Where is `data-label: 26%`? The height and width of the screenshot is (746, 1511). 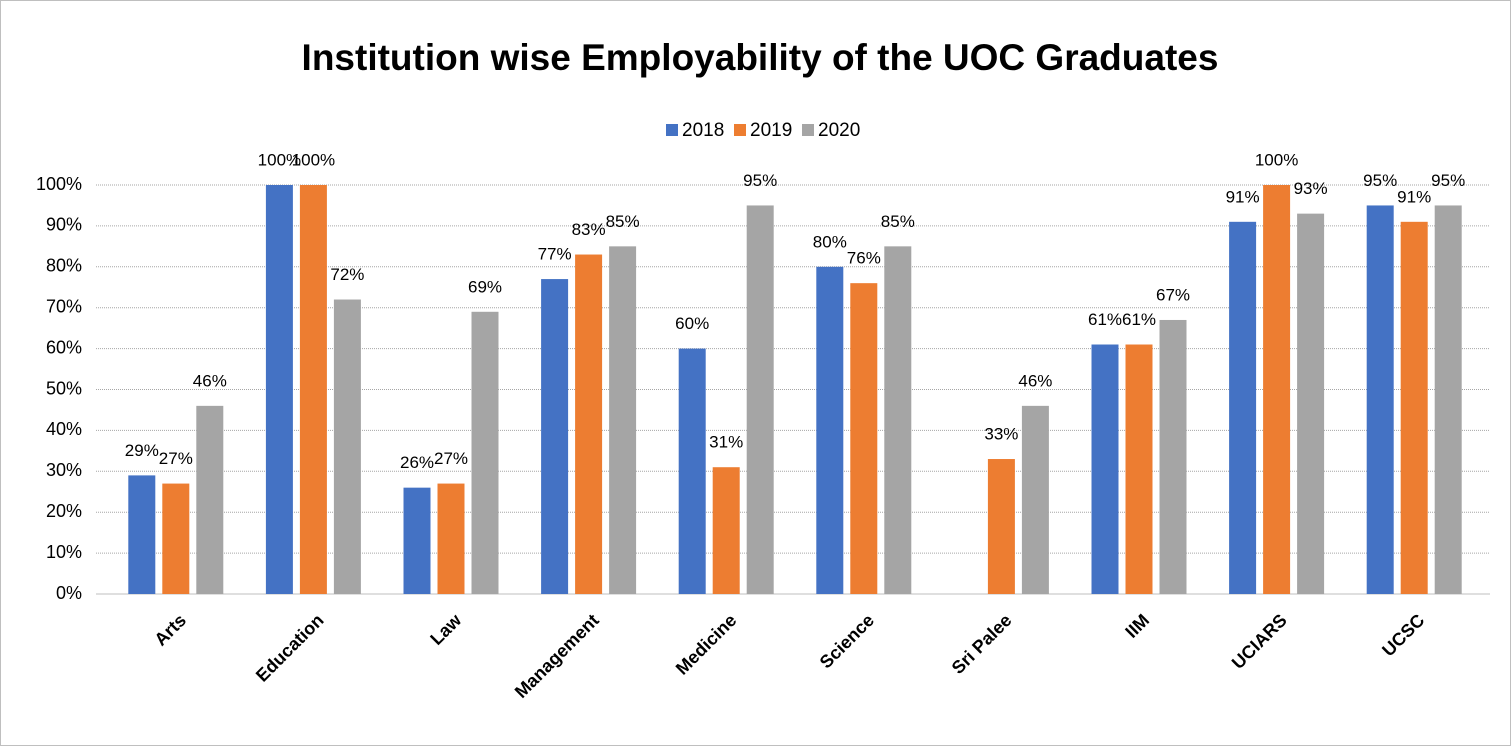
data-label: 26% is located at coordinates (417, 462).